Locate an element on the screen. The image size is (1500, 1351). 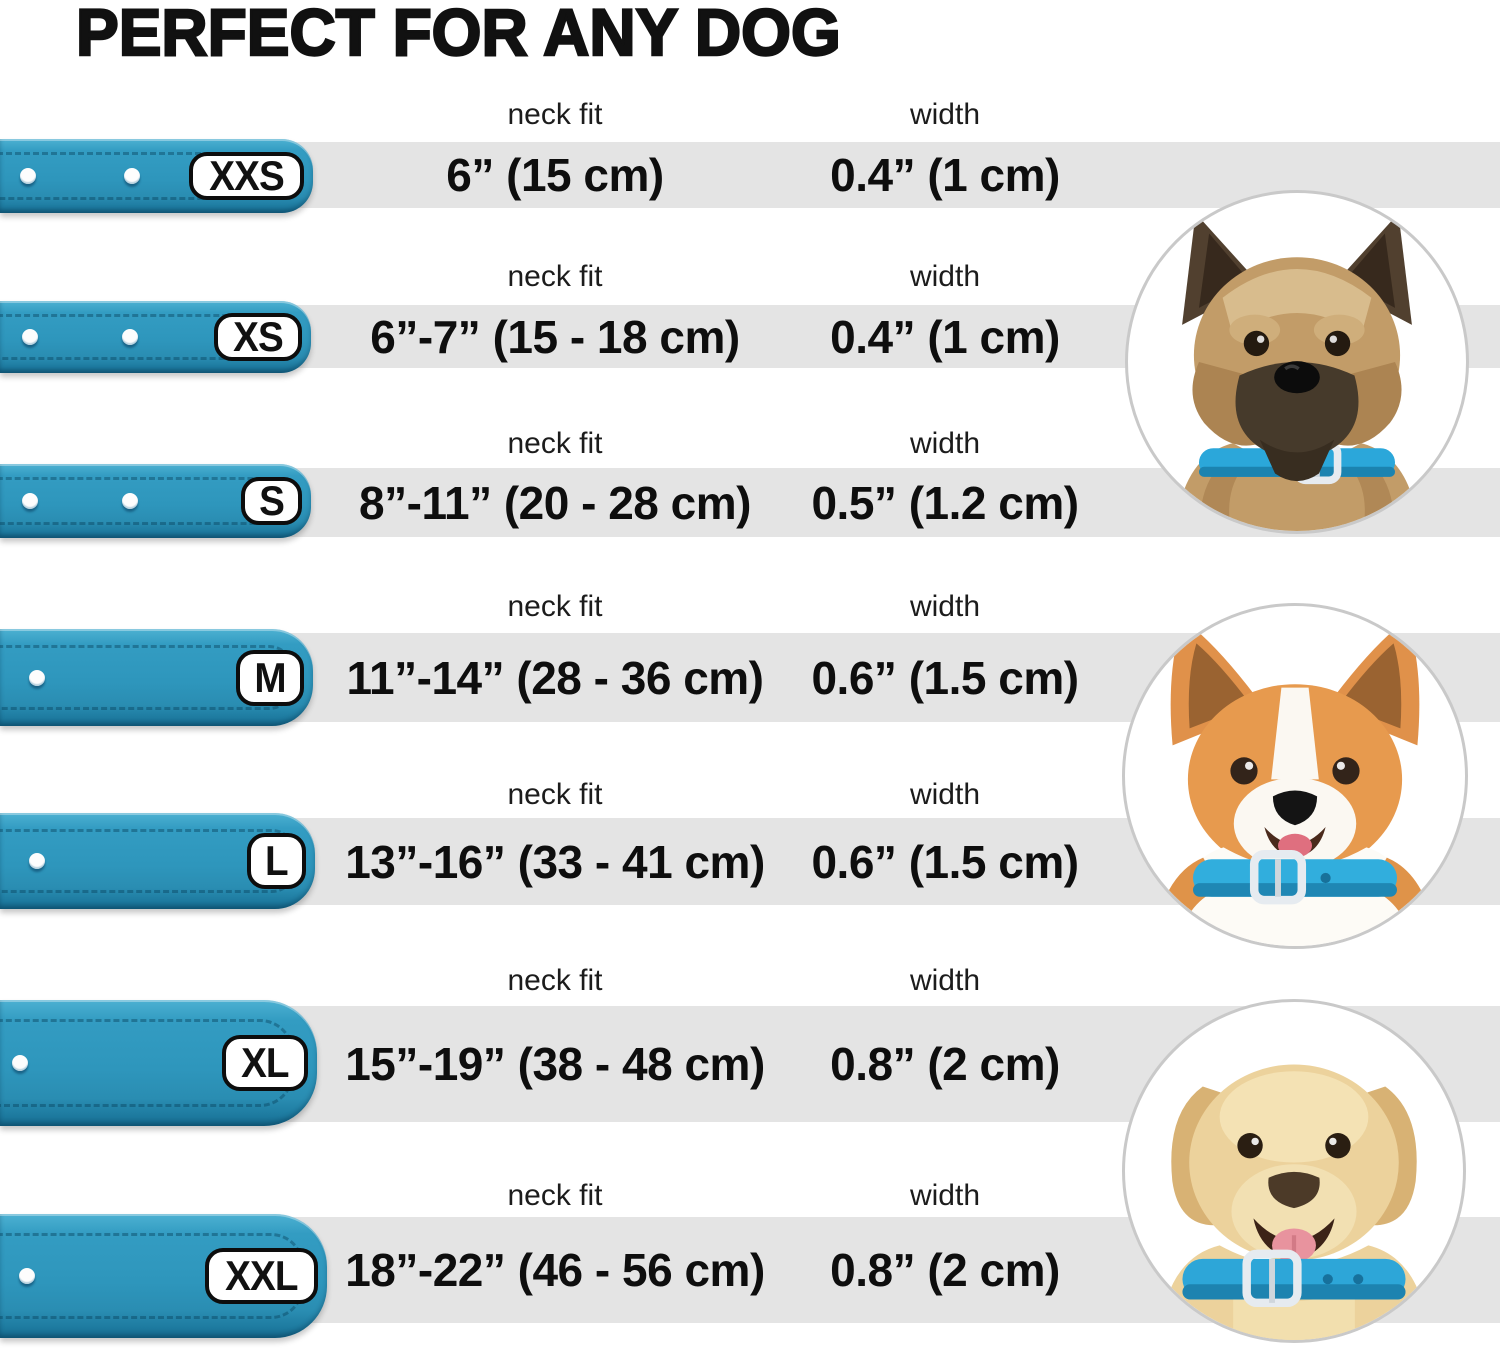
collar-size-label: XL is located at coordinates (265, 1062).